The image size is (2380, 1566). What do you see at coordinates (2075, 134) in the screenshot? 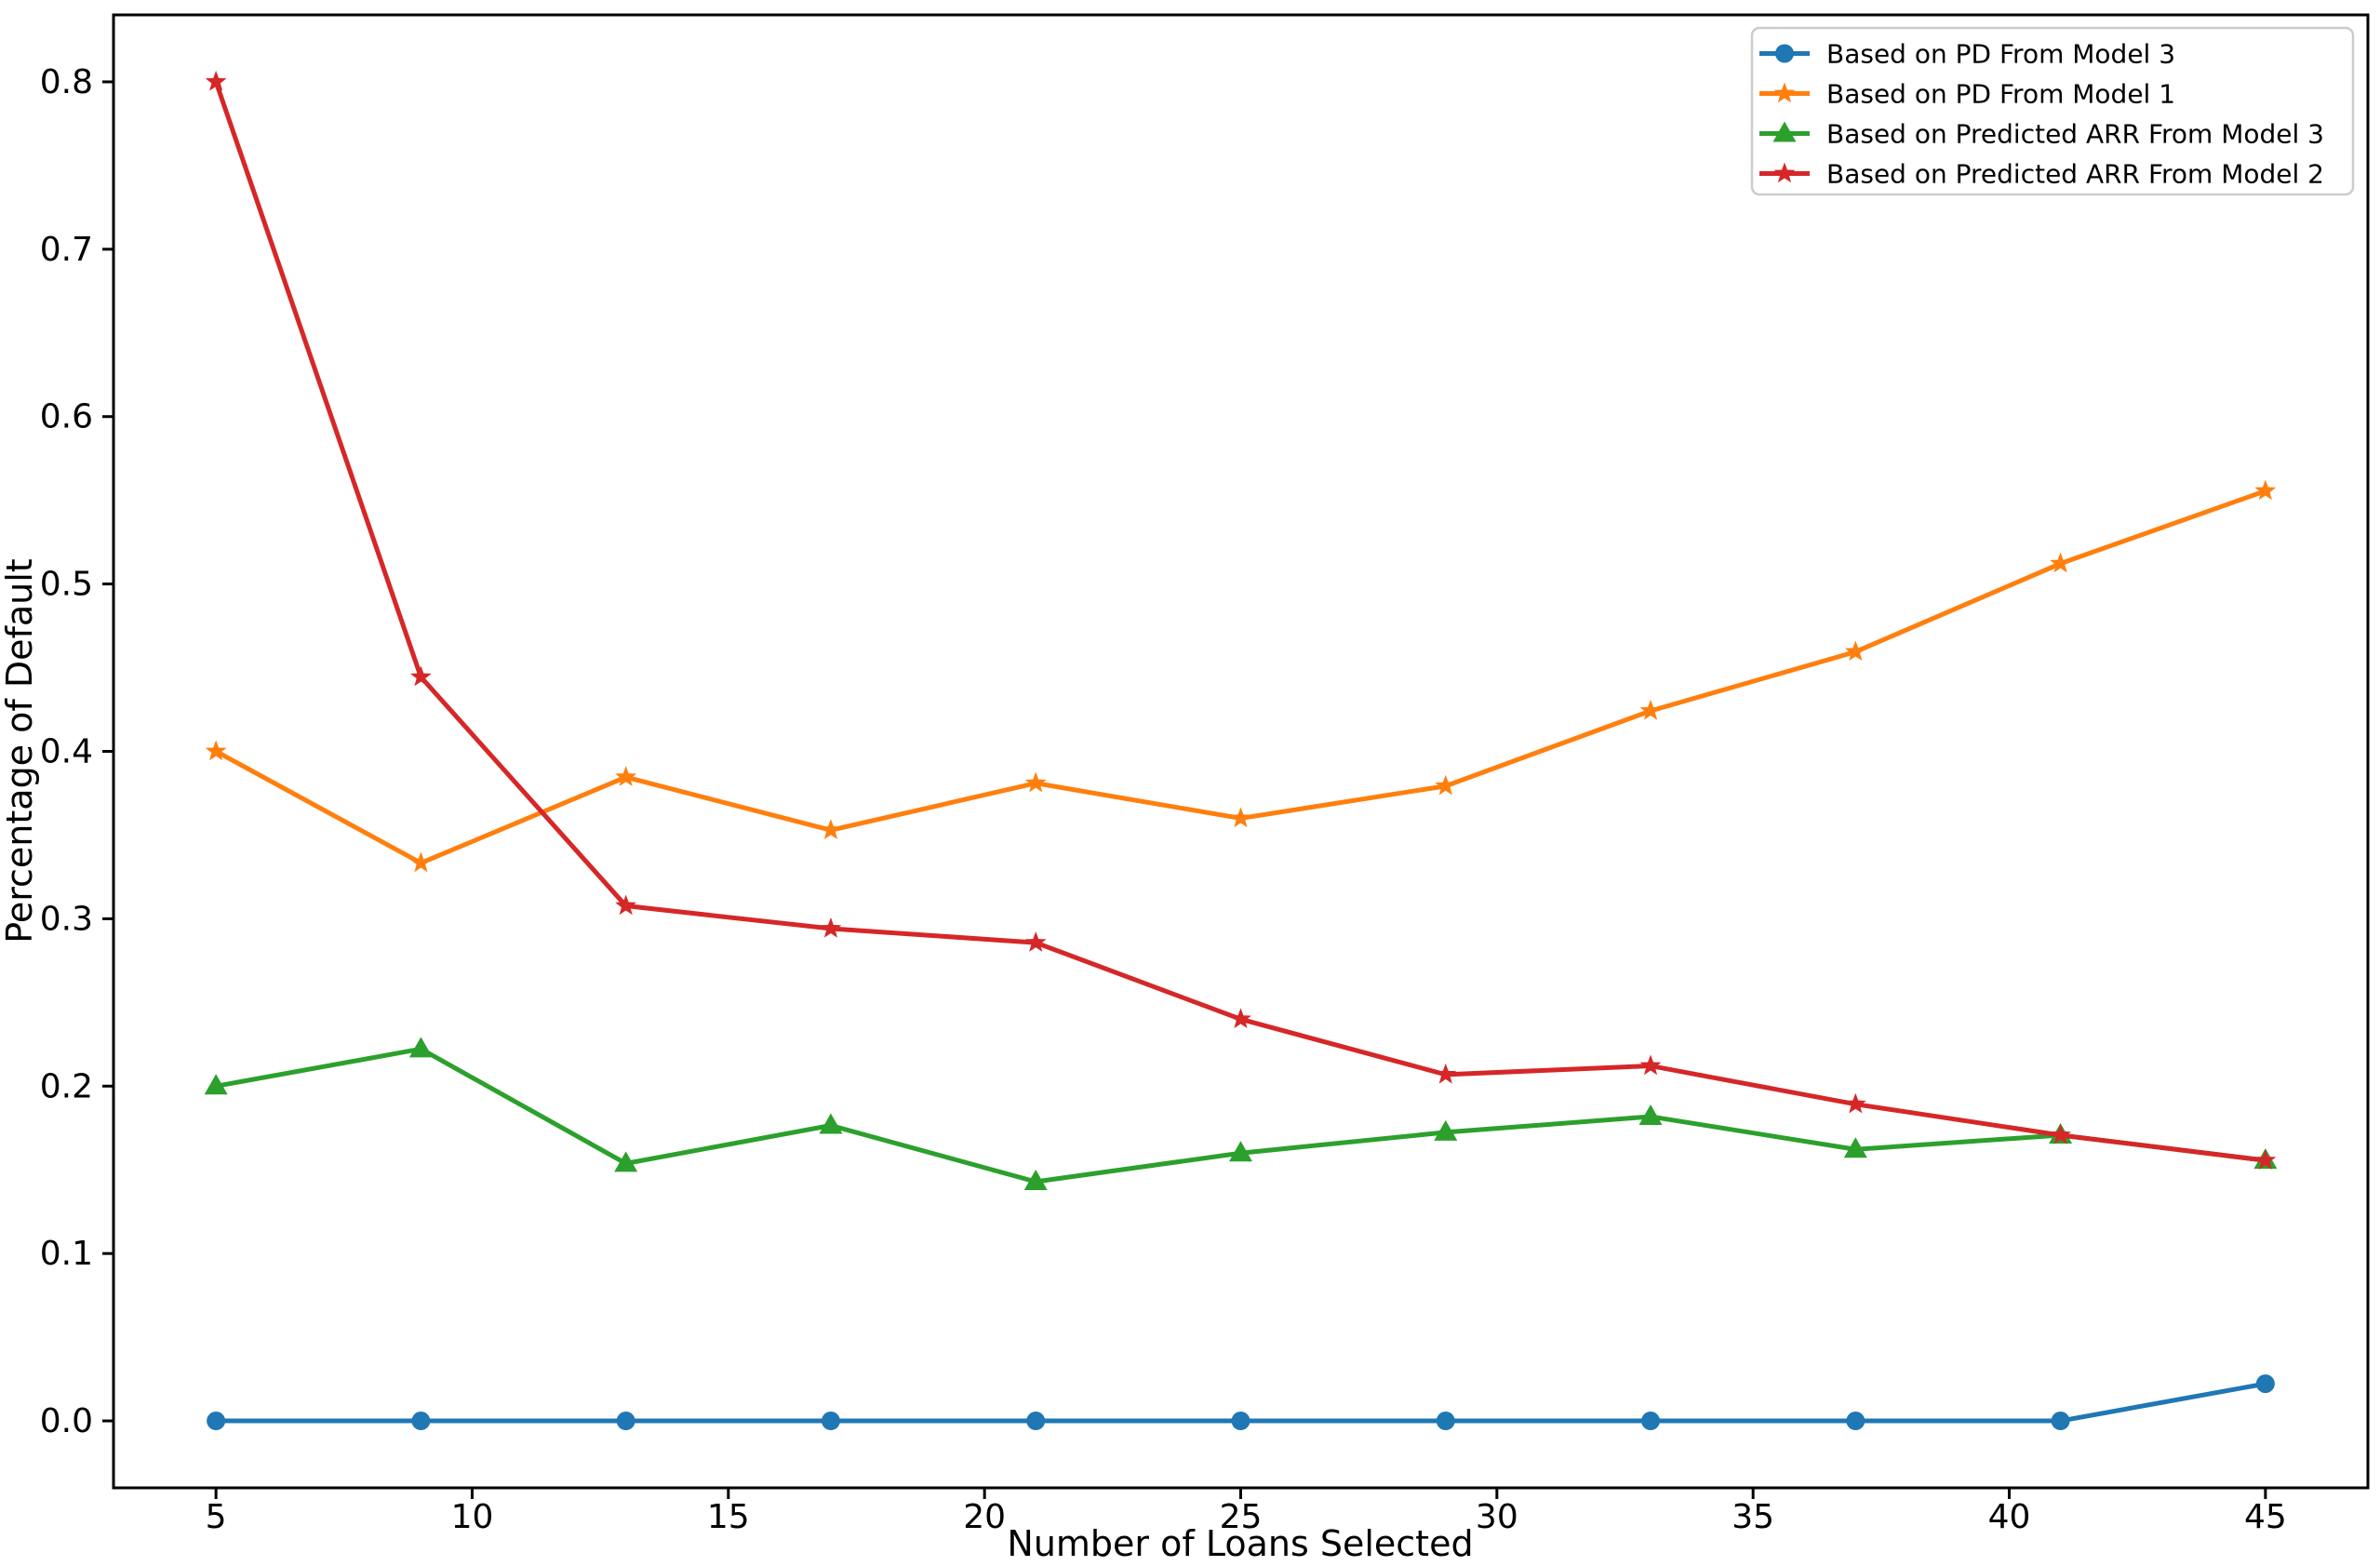
I see `legend-item-label: Based on Predicted ARR From Model 3` at bounding box center [2075, 134].